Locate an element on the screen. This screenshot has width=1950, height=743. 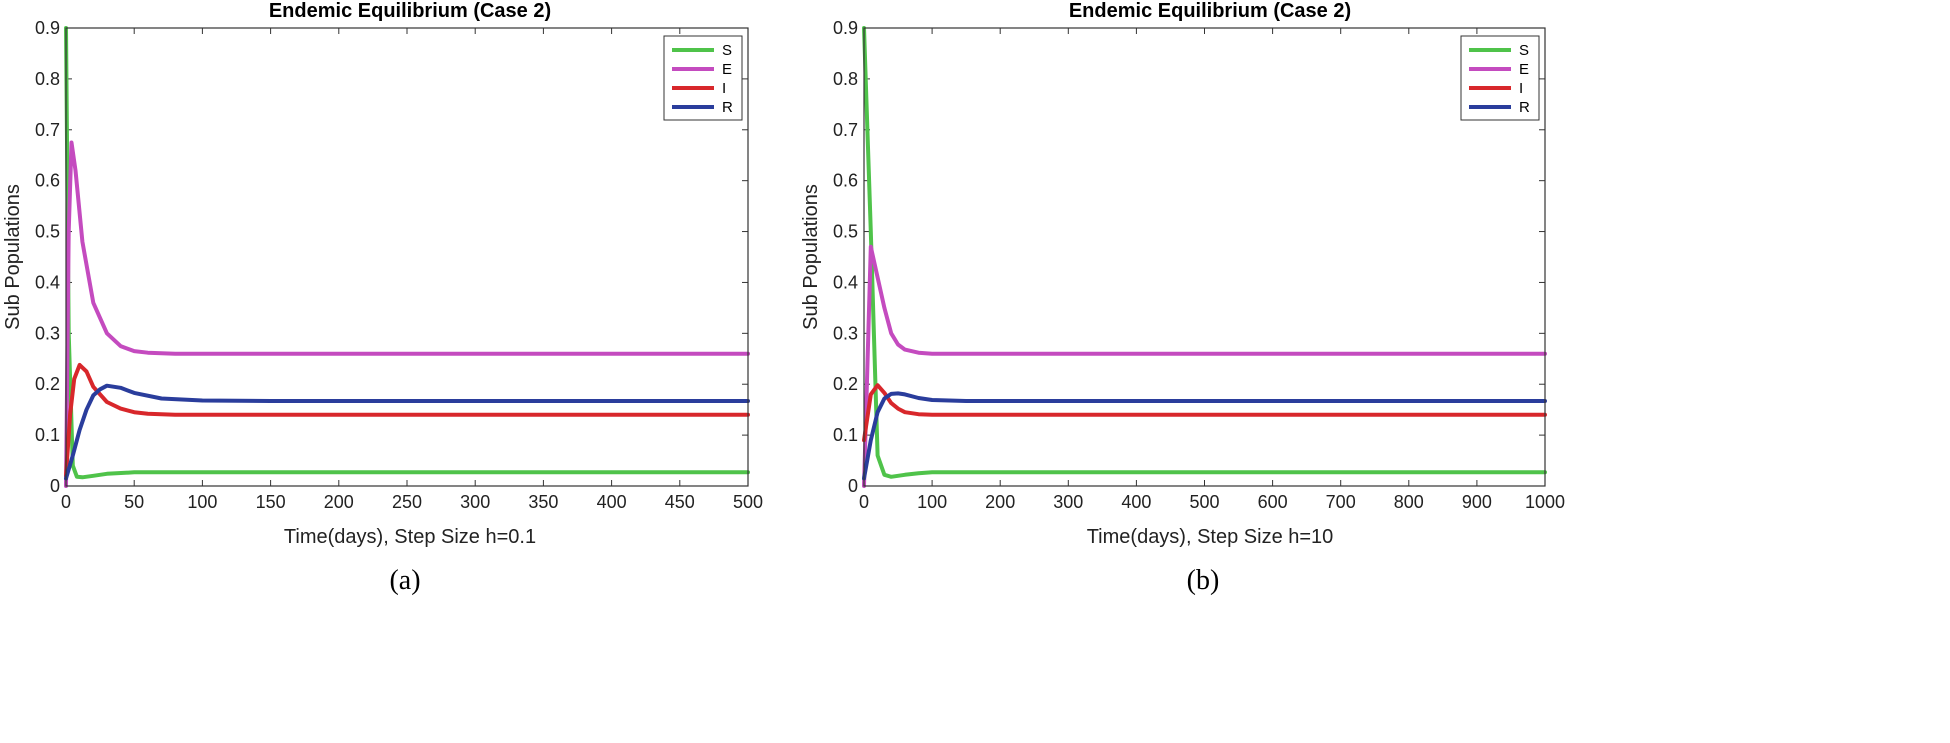
x-tick-label: 700 is located at coordinates (1341, 502).